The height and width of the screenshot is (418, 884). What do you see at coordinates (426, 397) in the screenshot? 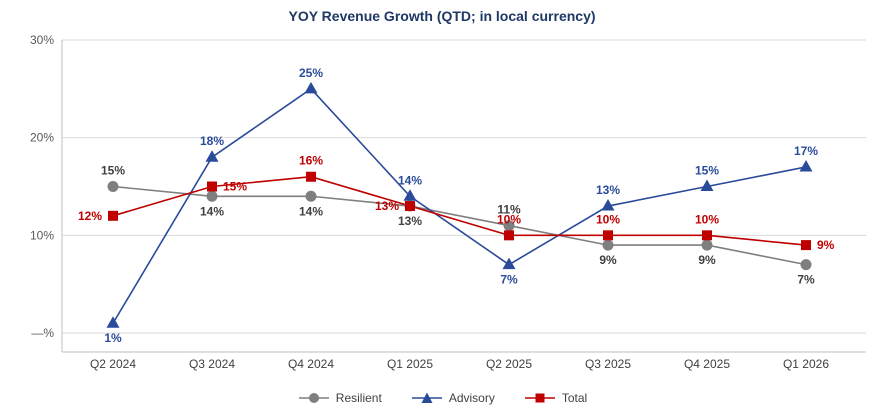
I see `advisory-triangle-marker-icon` at bounding box center [426, 397].